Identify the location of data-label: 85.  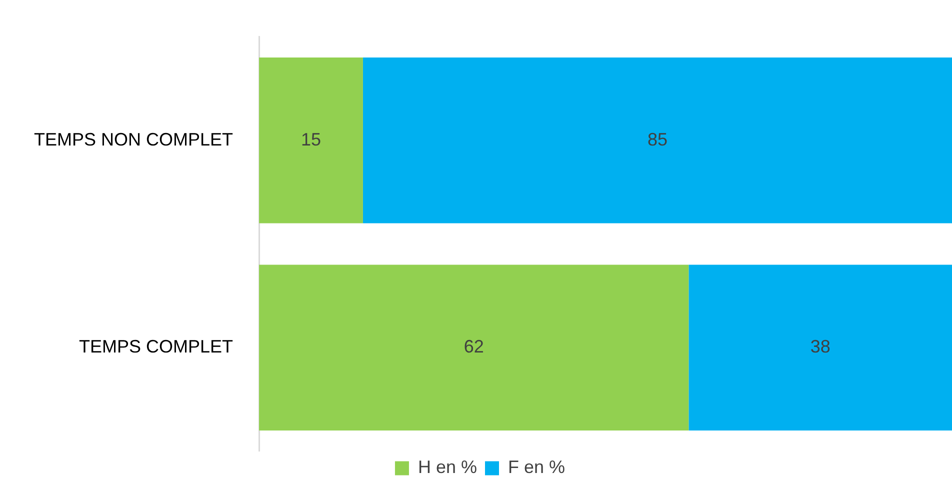
(657, 139).